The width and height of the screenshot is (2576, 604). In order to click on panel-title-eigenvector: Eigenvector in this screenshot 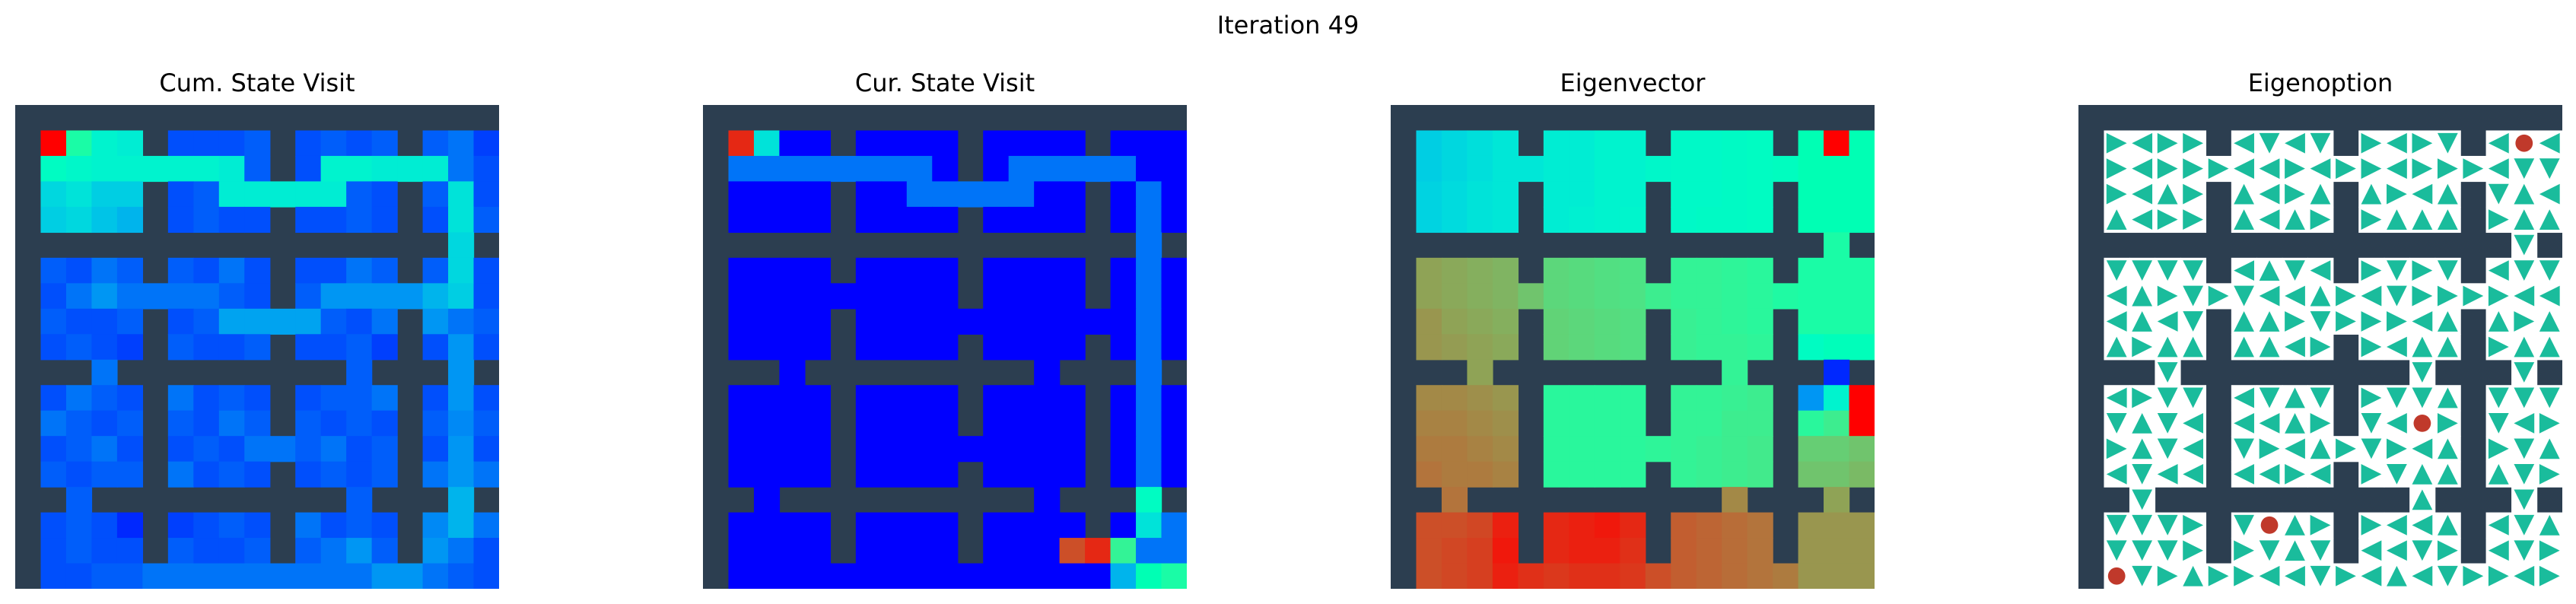, I will do `click(1633, 82)`.